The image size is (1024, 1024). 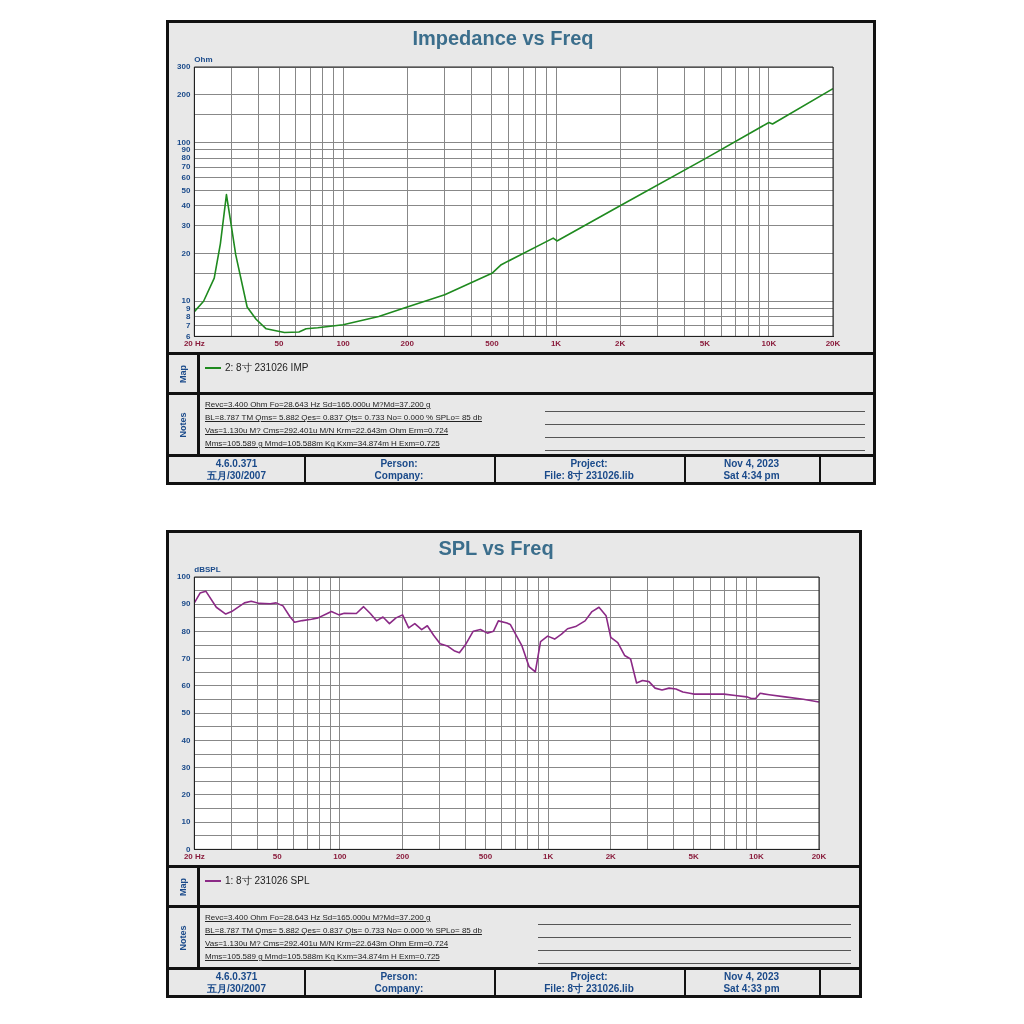 I want to click on text: Sat 4:33 pm, so click(x=751, y=988).